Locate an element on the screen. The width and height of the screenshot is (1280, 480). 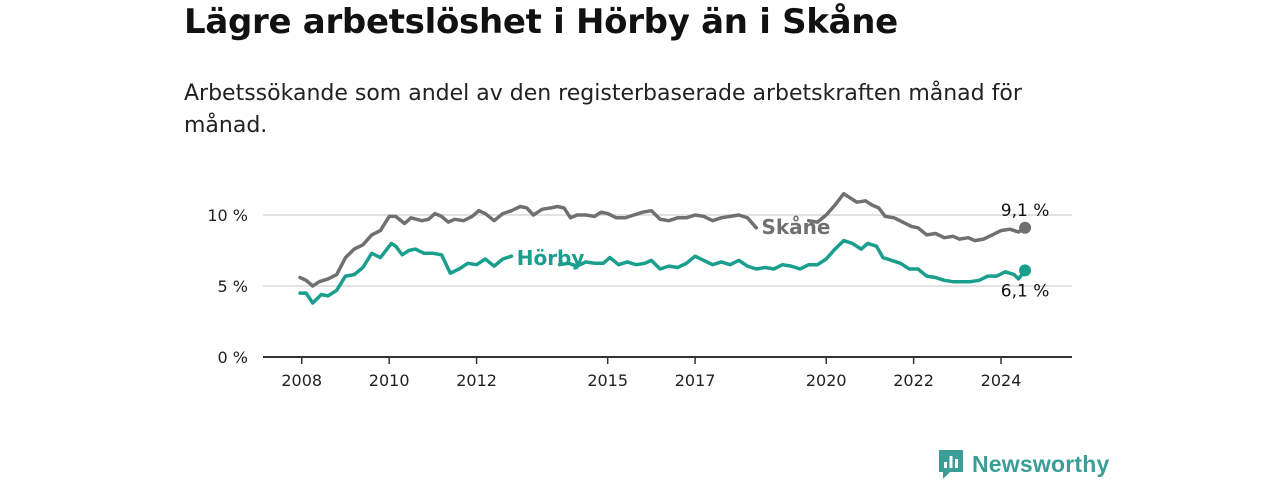
y-axis: 0 % 5 % 10 % is located at coordinates (227, 286).